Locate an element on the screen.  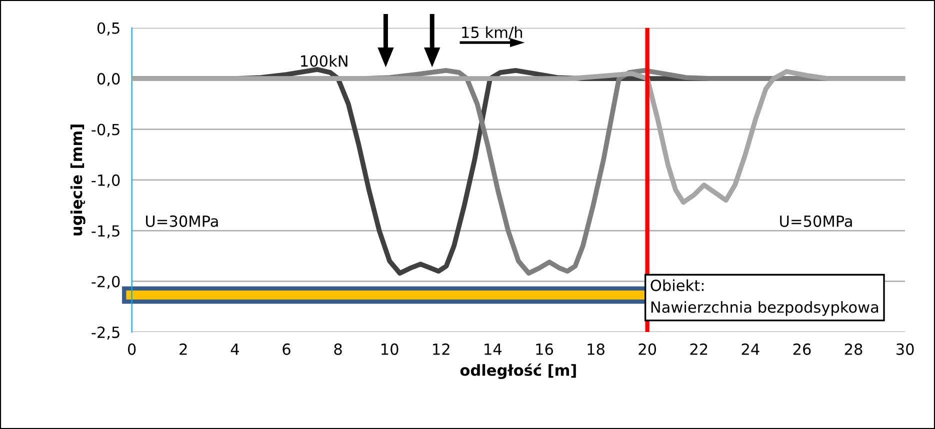
x-tick-label: 30 is located at coordinates (905, 349).